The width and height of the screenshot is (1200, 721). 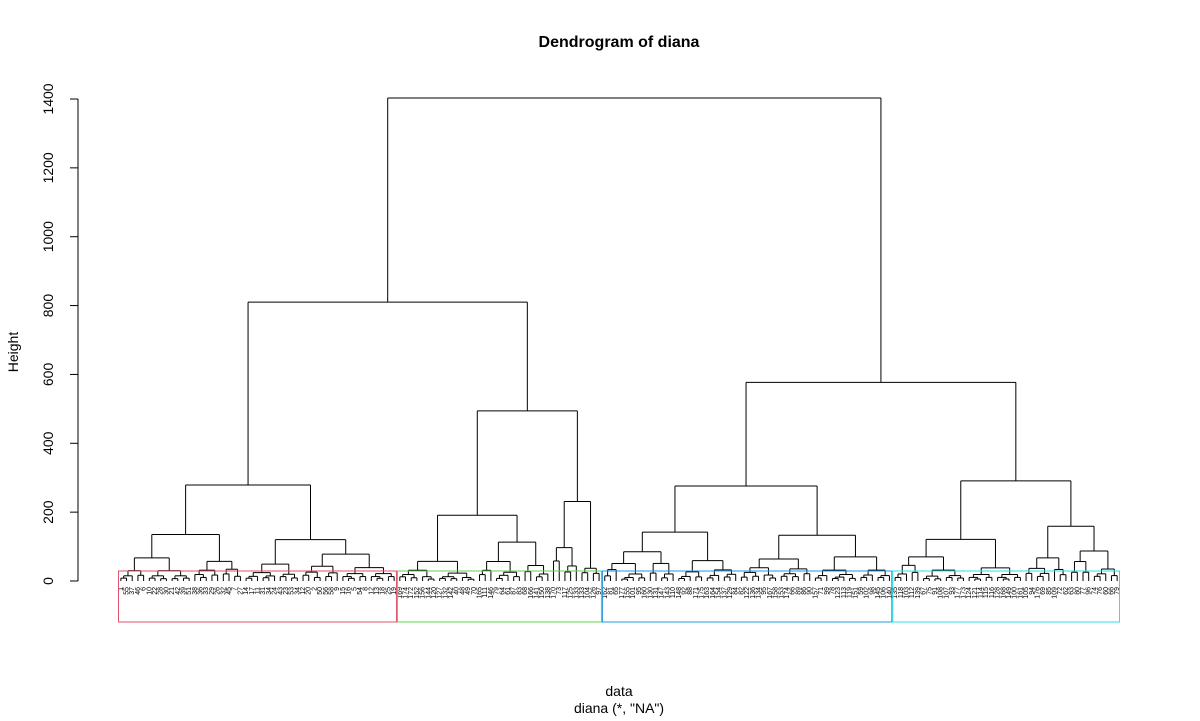 What do you see at coordinates (48, 306) in the screenshot?
I see `y-tick-label: 800` at bounding box center [48, 306].